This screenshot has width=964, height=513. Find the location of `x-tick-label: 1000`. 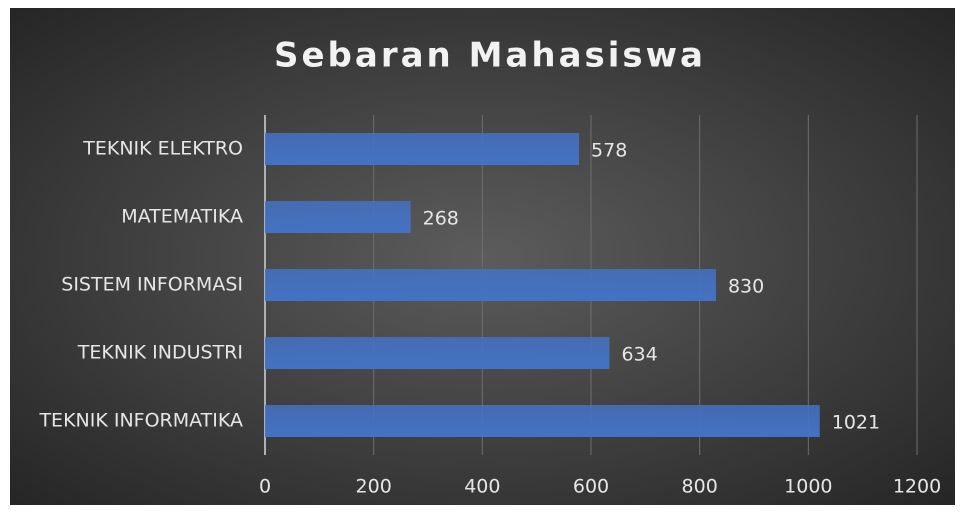

x-tick-label: 1000 is located at coordinates (808, 487).